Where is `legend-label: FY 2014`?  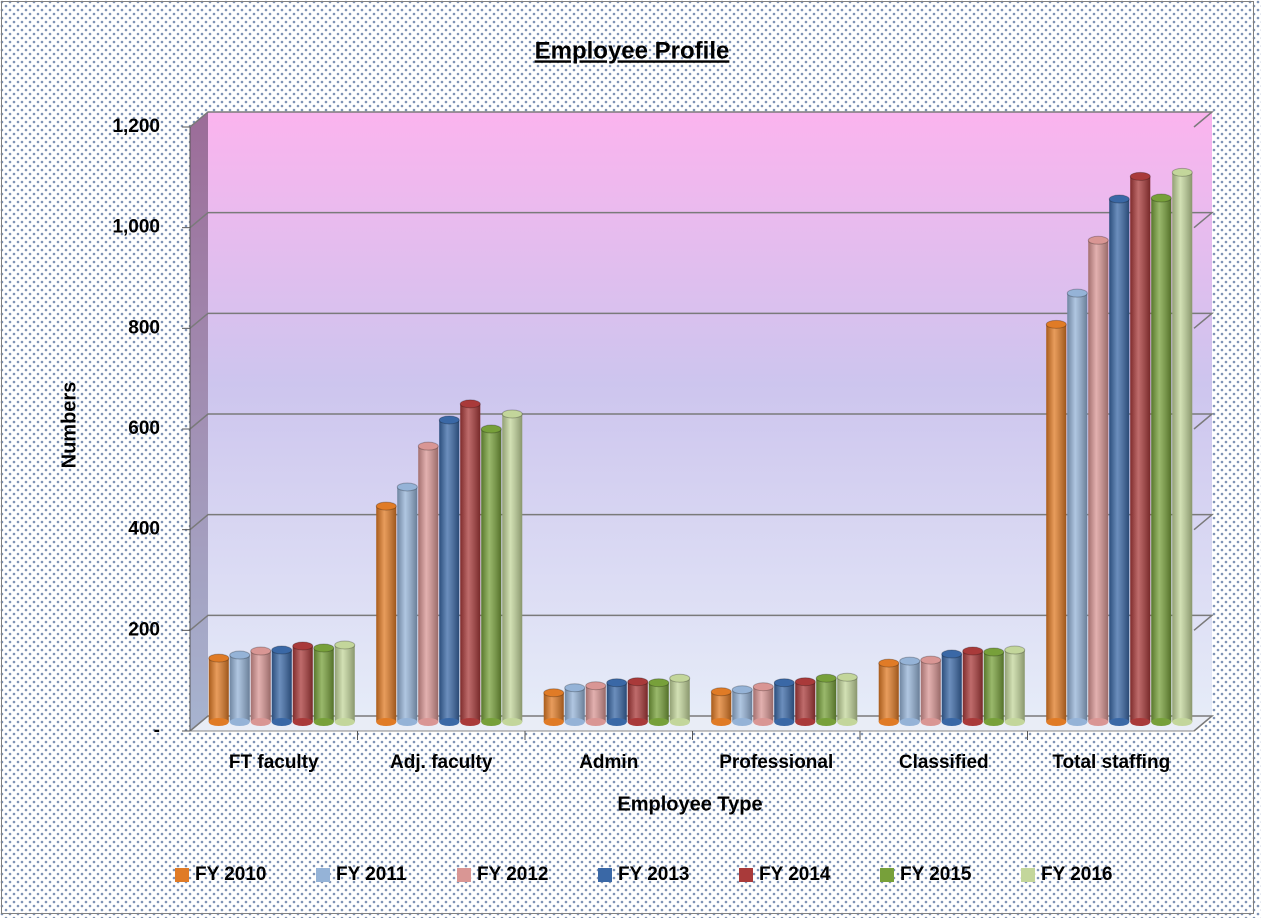 legend-label: FY 2014 is located at coordinates (795, 874).